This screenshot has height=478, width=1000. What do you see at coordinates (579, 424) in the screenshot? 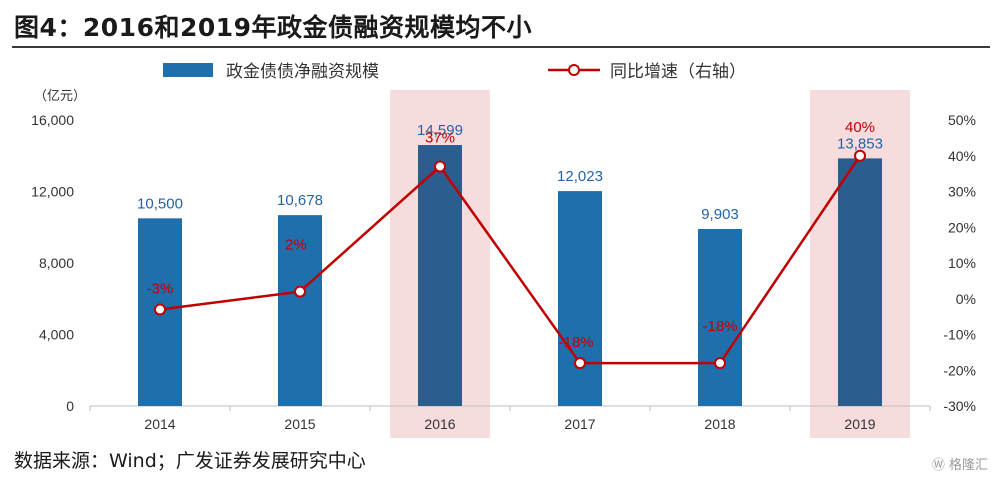
I see `x-axis-label: 2017` at bounding box center [579, 424].